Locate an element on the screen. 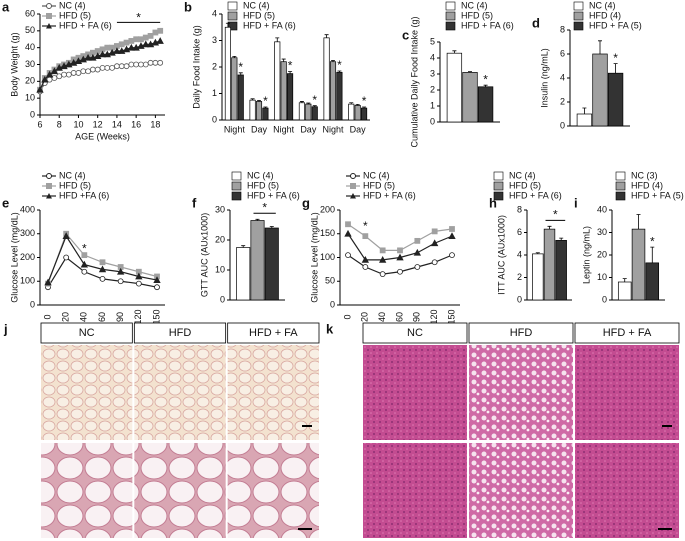 This screenshot has height=541, width=685. y-tick-label: 6 is located at coordinates (519, 232).